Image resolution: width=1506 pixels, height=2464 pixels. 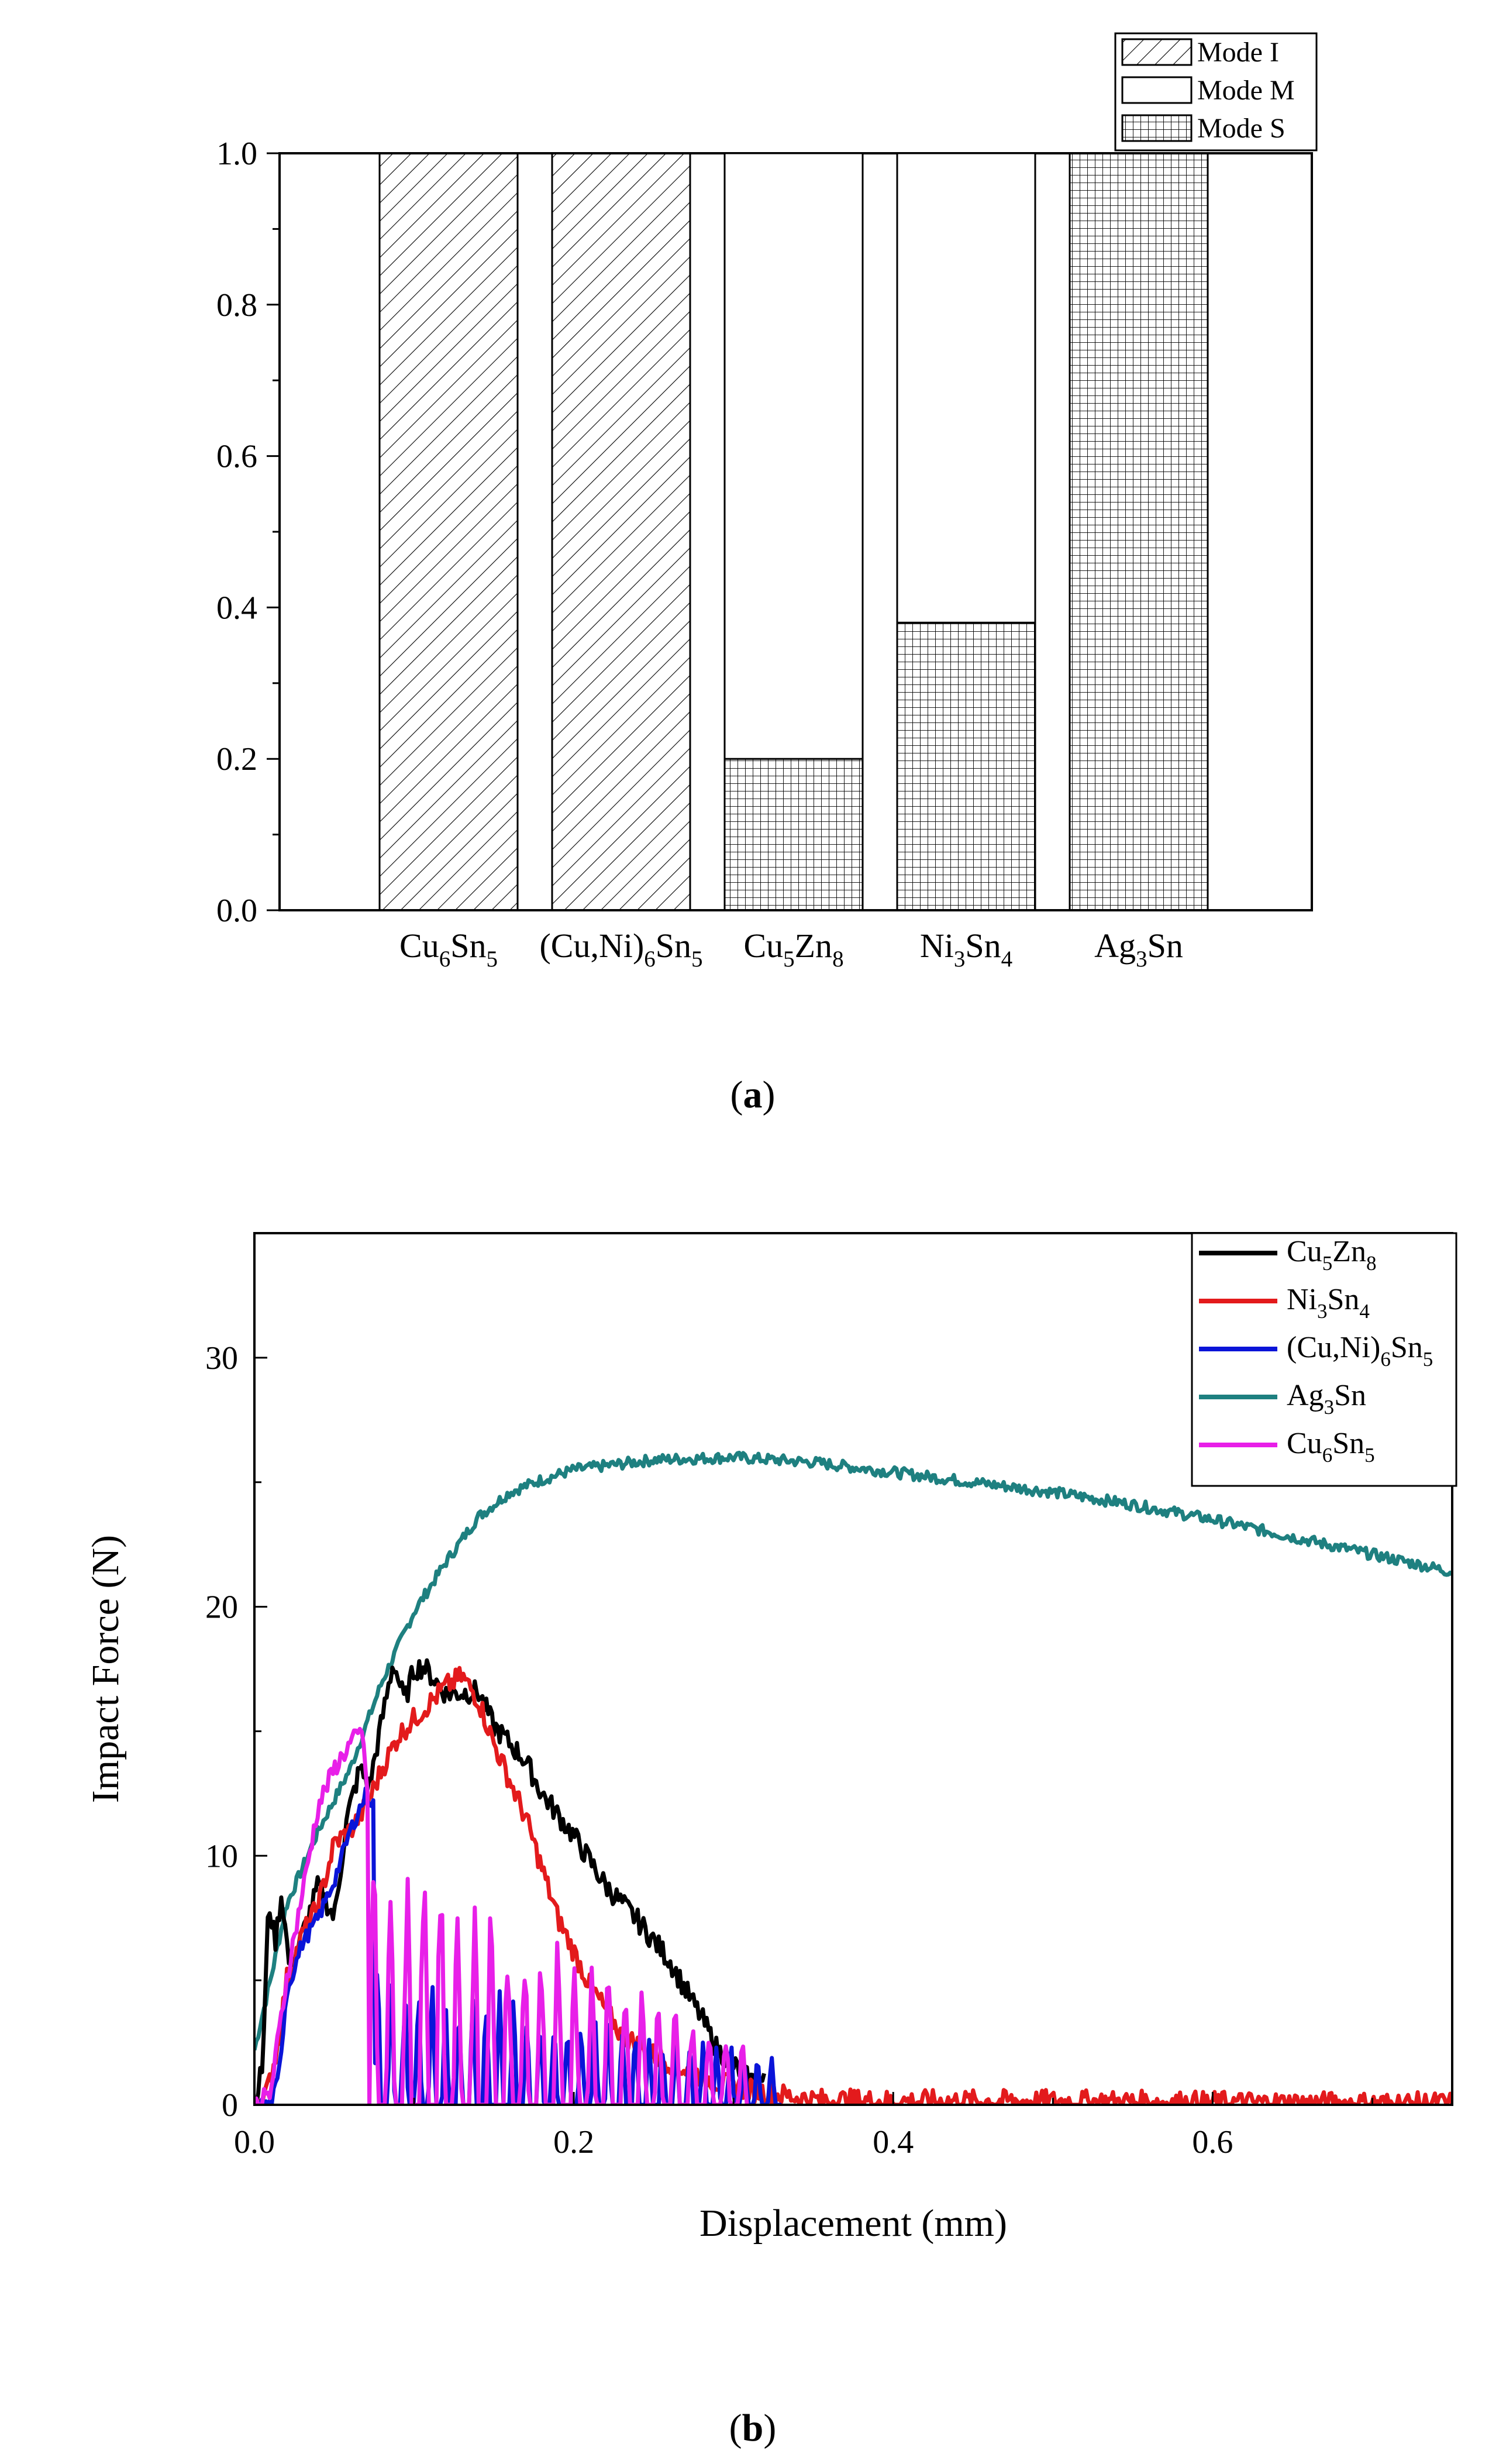 I want to click on x-tick-label: 0.6, so click(x=1212, y=2142).